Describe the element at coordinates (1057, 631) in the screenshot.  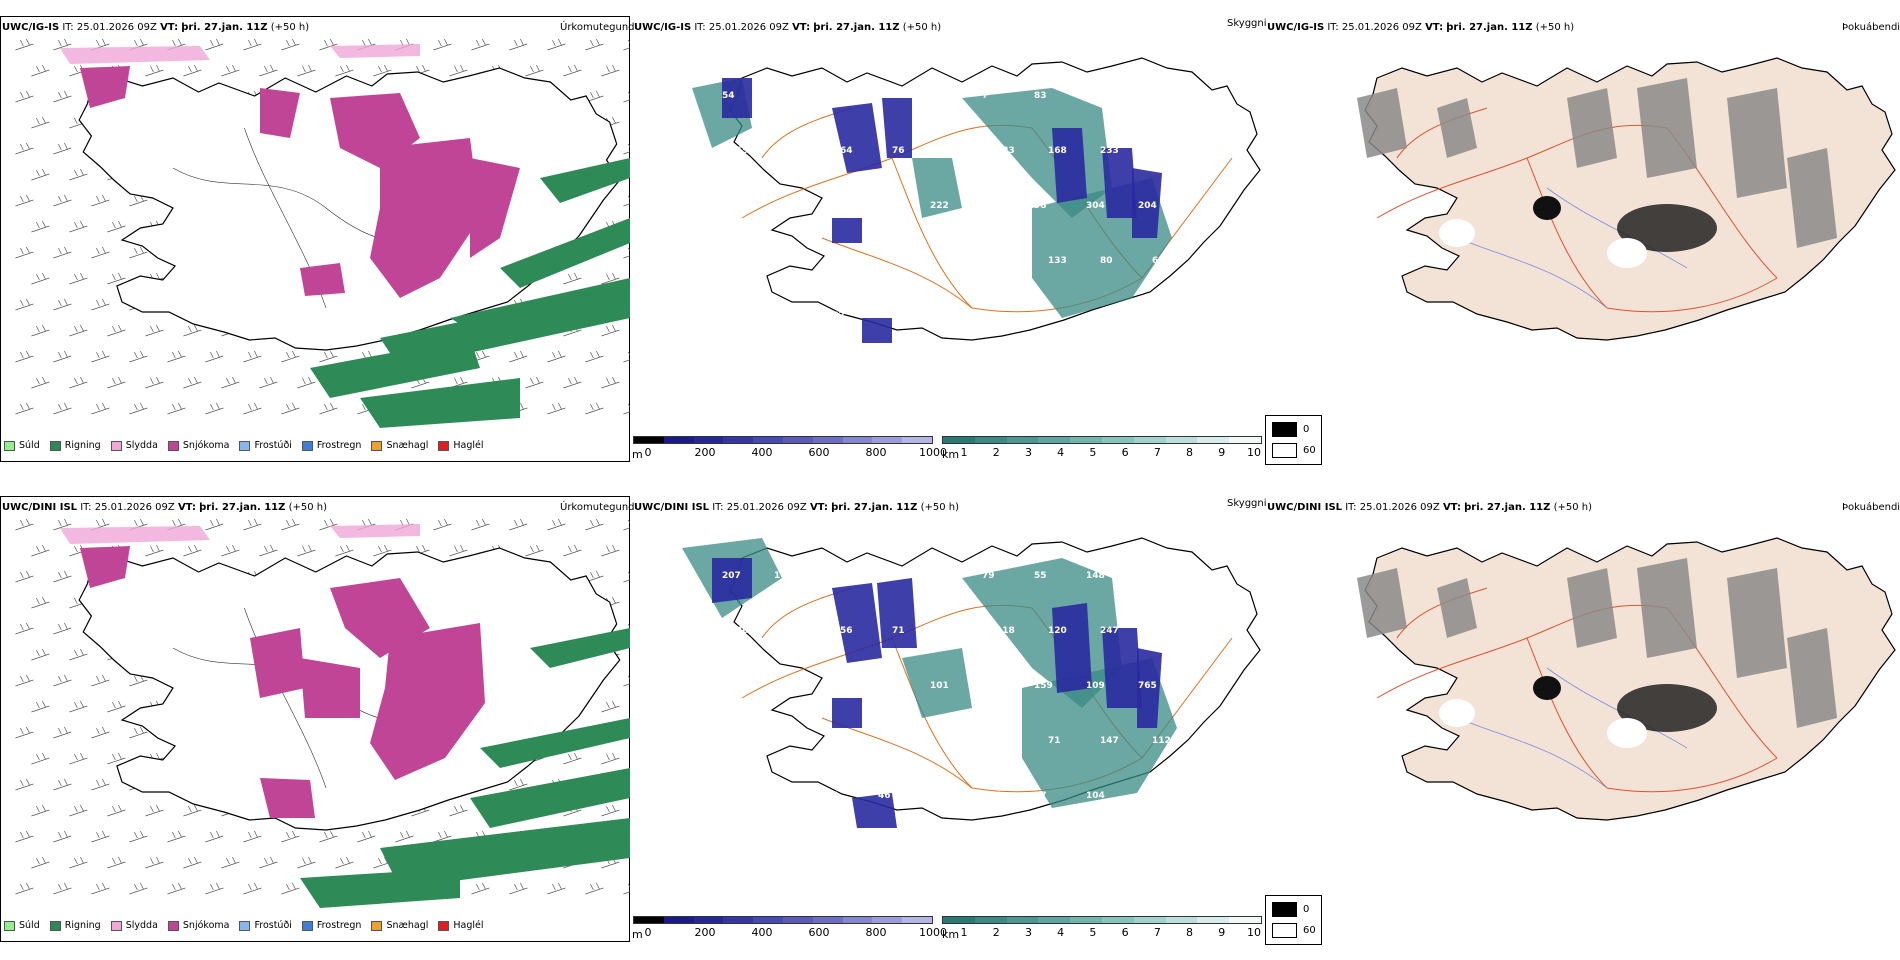
I see `cloud-base-value: 120` at that location.